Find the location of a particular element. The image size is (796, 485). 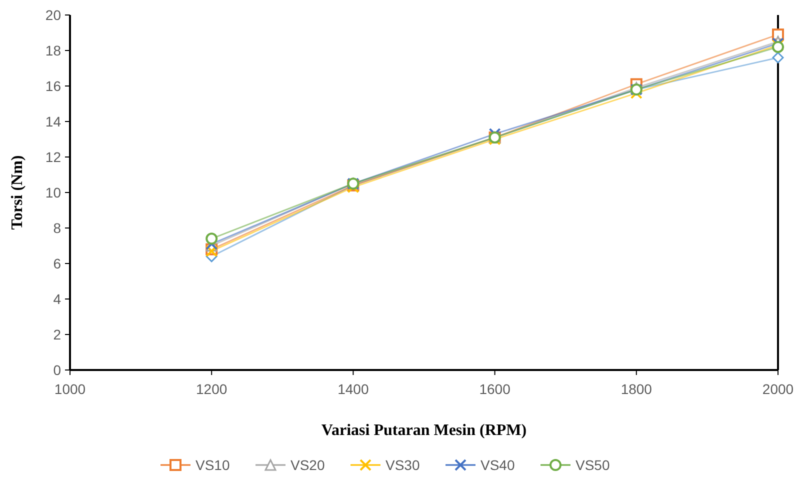

x-tick-label: 2000 is located at coordinates (778, 389).